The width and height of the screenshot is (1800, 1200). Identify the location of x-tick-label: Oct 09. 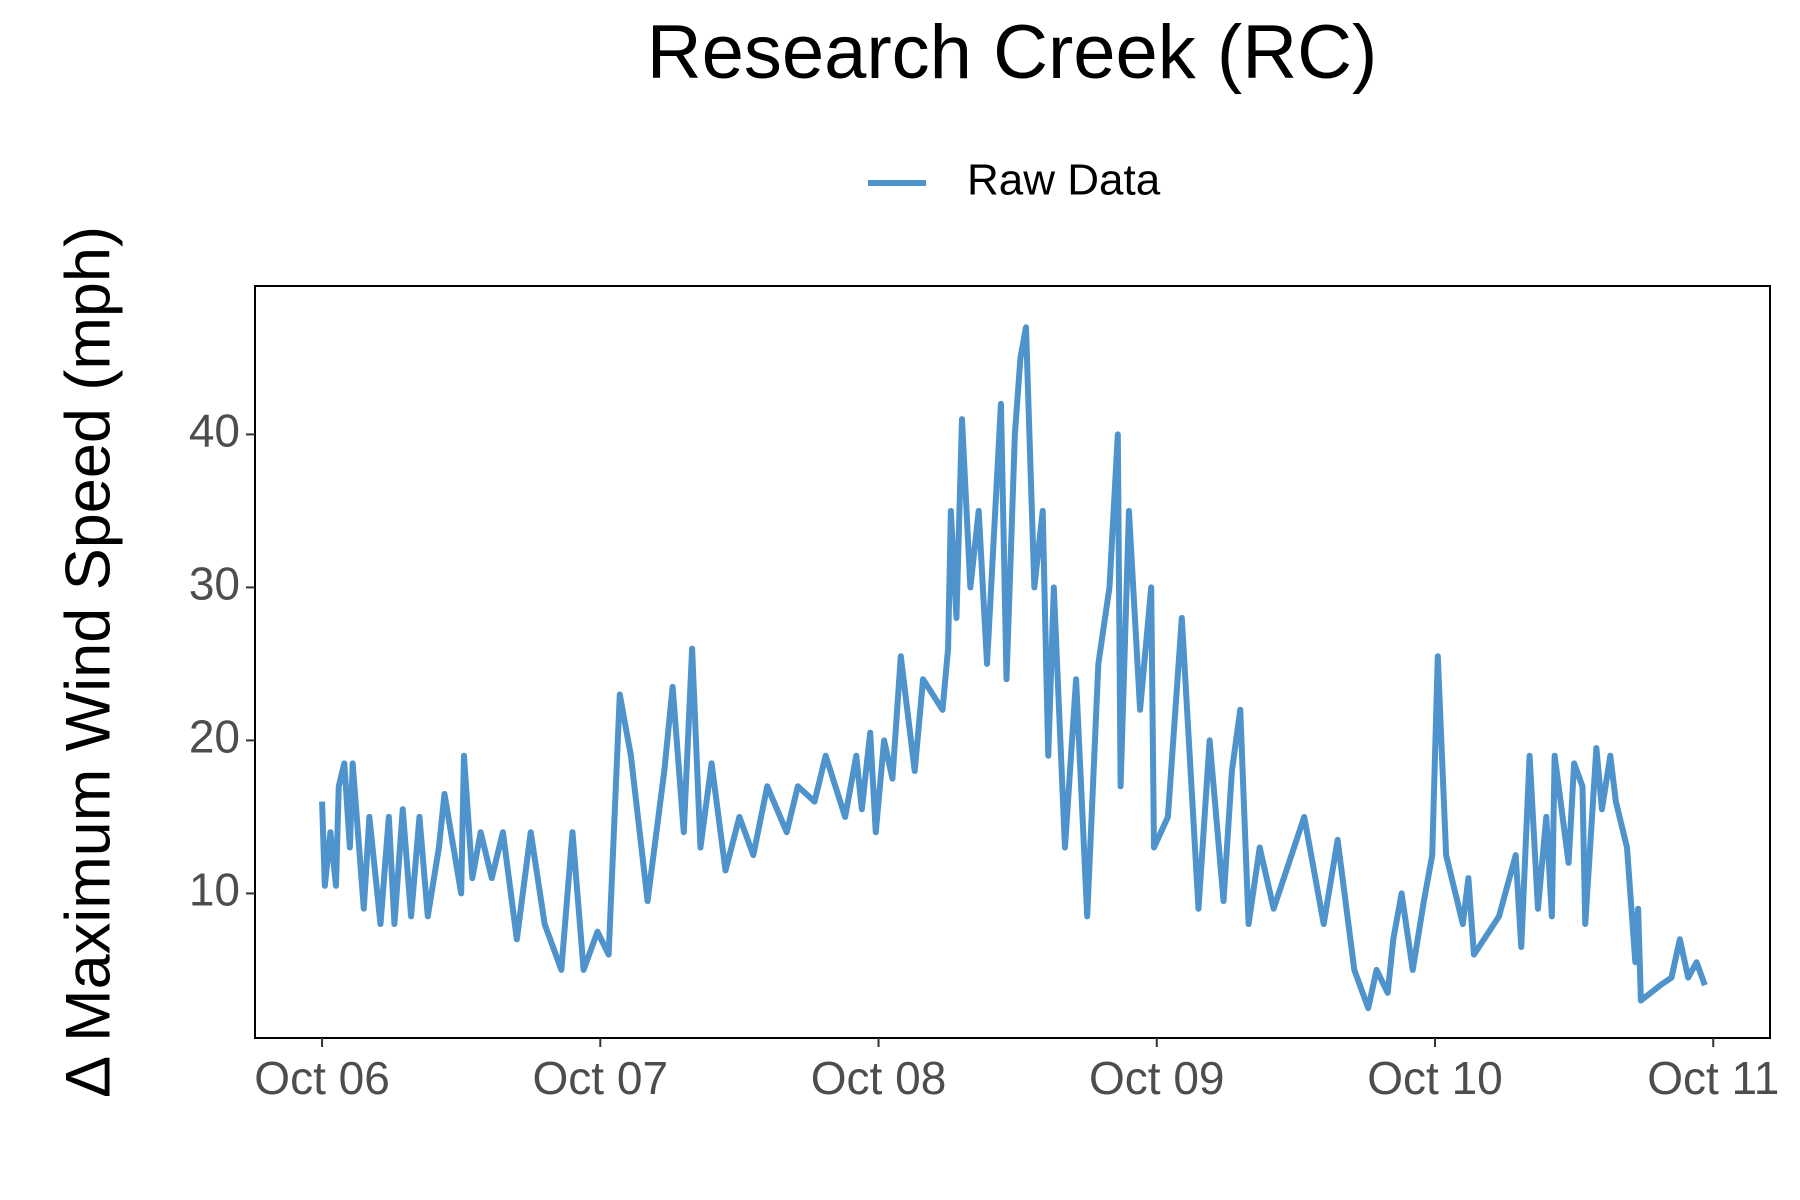
(1157, 1078).